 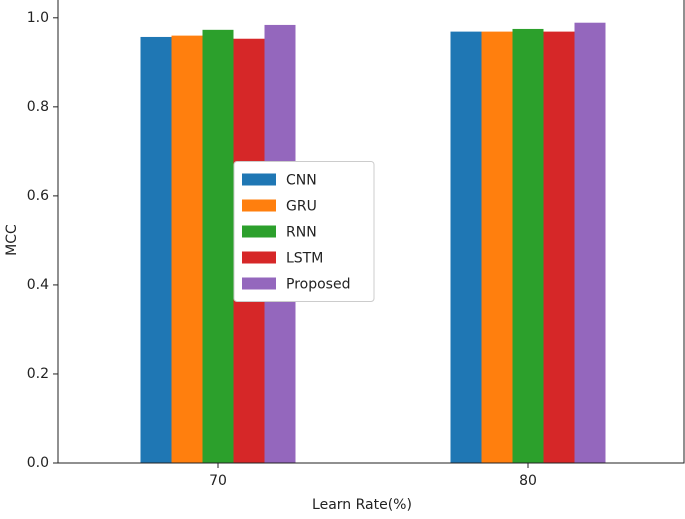 I want to click on legend-label: CNN, so click(x=301, y=181).